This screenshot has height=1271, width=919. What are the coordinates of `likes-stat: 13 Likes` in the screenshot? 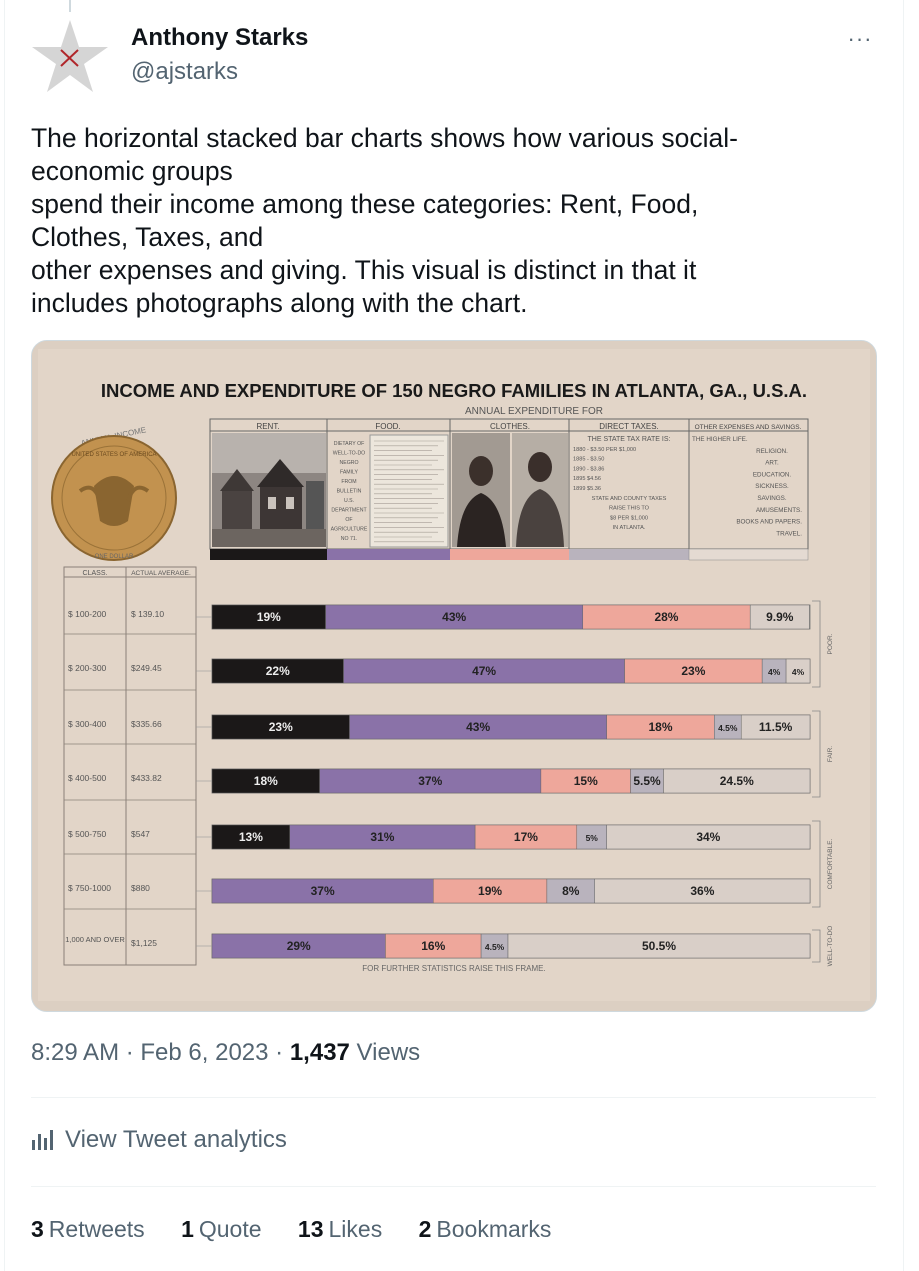 It's located at (340, 1229).